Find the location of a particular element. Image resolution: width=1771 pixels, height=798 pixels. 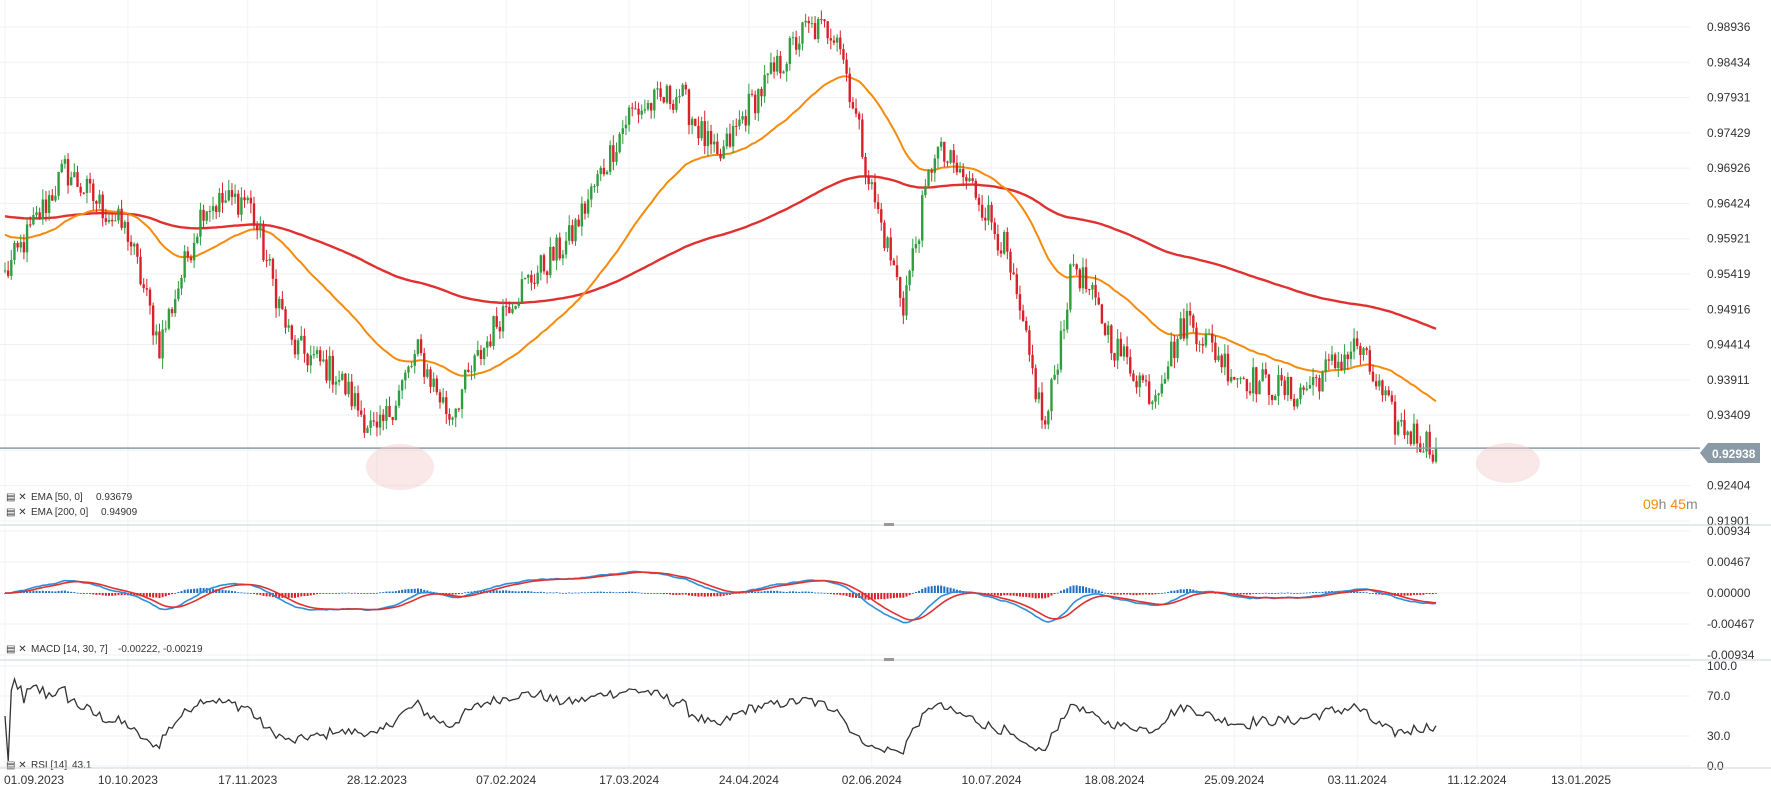

countdown-minutes: 45 is located at coordinates (1678, 504).